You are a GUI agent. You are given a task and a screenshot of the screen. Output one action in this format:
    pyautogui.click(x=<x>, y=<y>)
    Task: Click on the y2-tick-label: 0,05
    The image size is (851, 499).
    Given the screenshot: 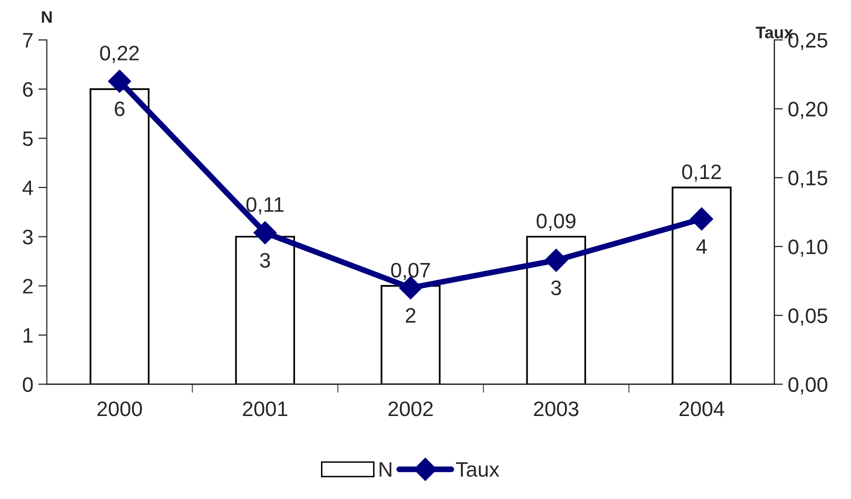 What is the action you would take?
    pyautogui.click(x=808, y=317)
    